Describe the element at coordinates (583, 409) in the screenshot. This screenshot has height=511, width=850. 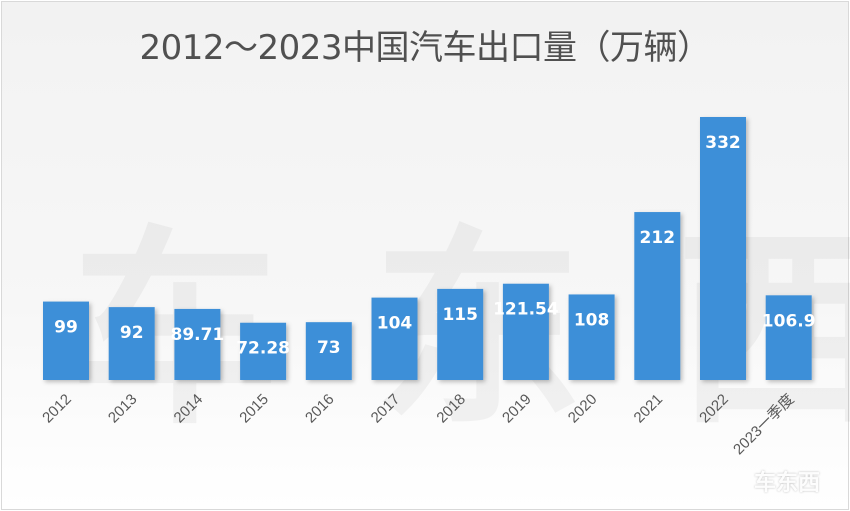
I see `x-tick-label: 2020` at that location.